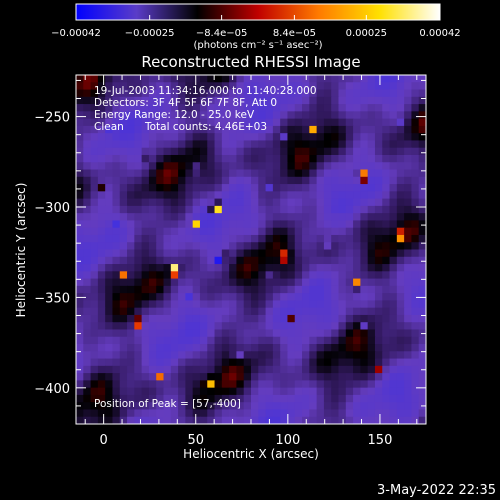  What do you see at coordinates (436, 490) in the screenshot?
I see `footer-date: 3-May-2022 22:35` at bounding box center [436, 490].